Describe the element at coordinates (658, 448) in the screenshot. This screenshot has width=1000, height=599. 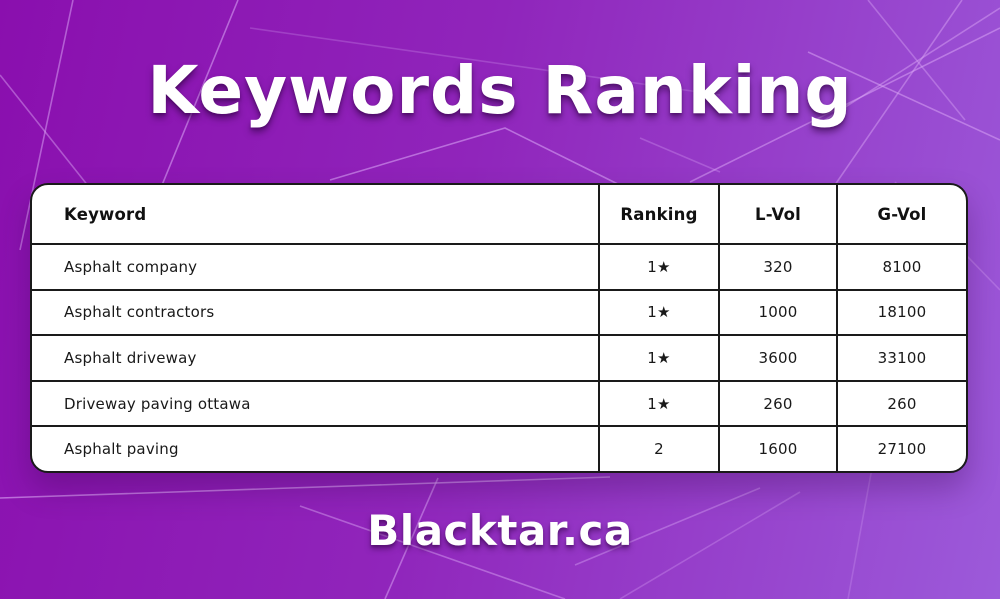
I see `cell-ranking: 2` at that location.